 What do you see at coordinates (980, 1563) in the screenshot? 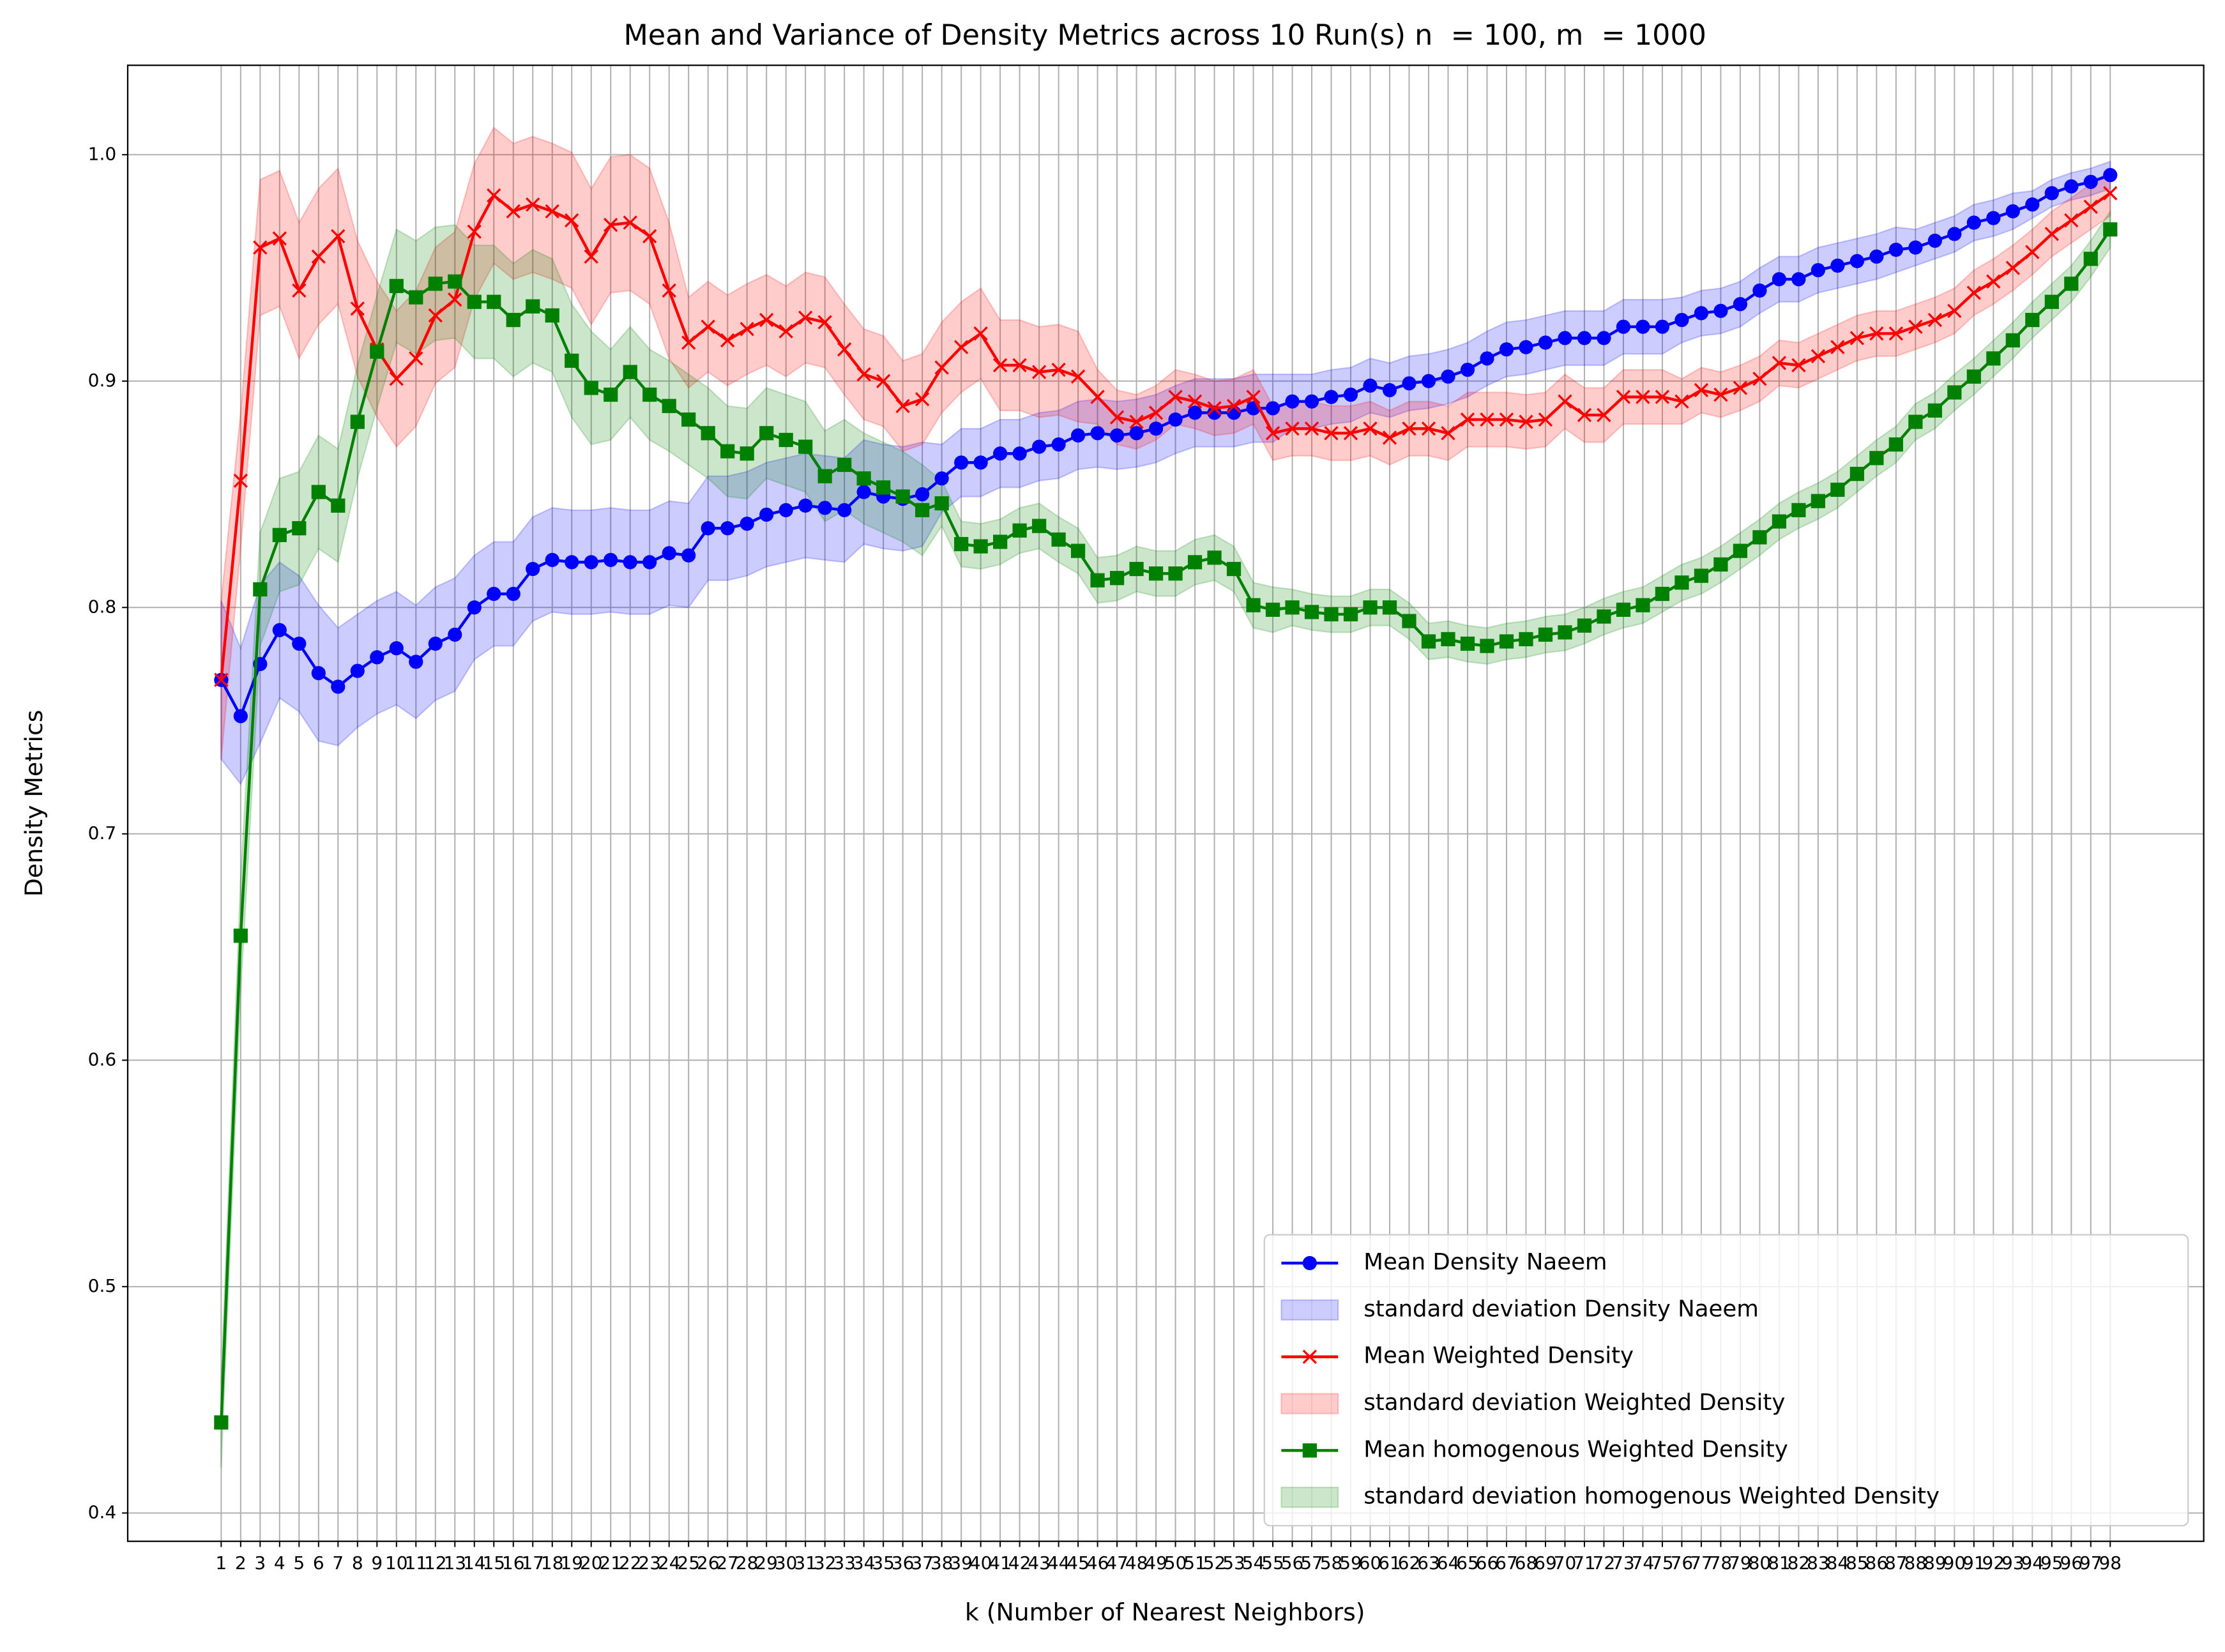
I see `x-tick-label: 40` at bounding box center [980, 1563].